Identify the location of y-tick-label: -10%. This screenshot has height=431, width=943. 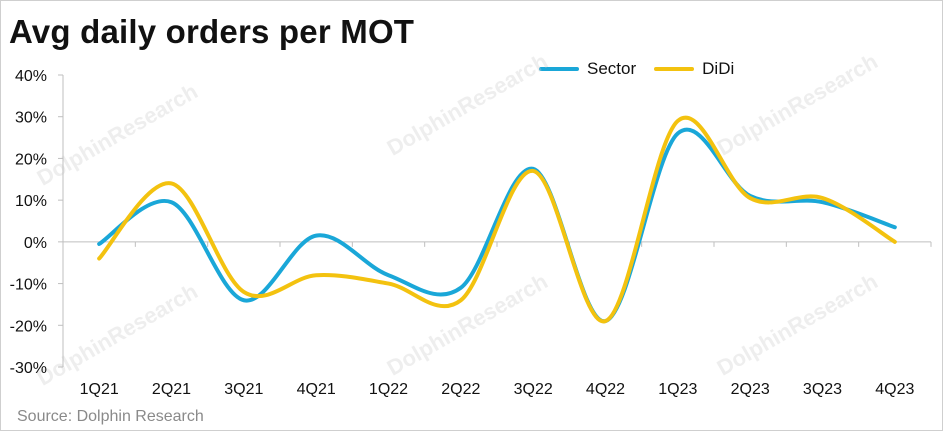
(28, 285).